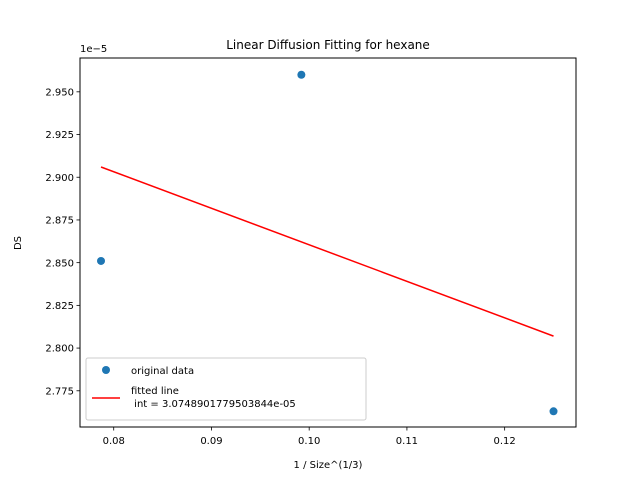 The width and height of the screenshot is (640, 480). What do you see at coordinates (59, 92) in the screenshot?
I see `y-tick-label: 2.950` at bounding box center [59, 92].